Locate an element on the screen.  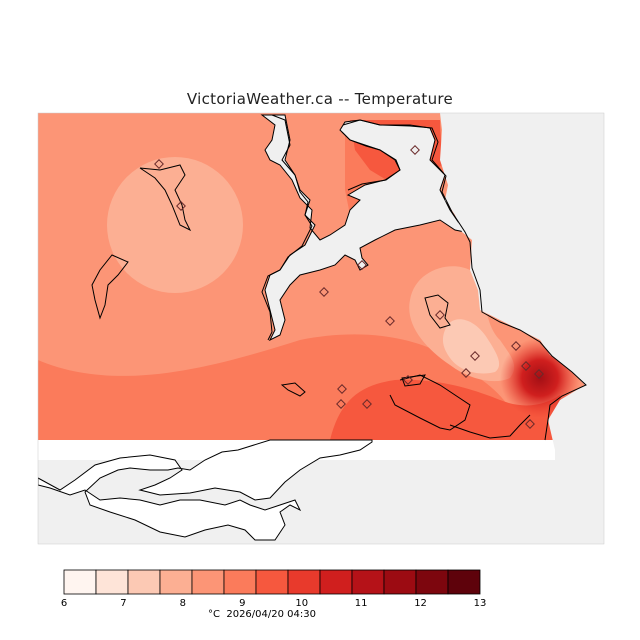
legend-ticks: 6 7 8 9 10 11 12 13 is located at coordinates (274, 603).